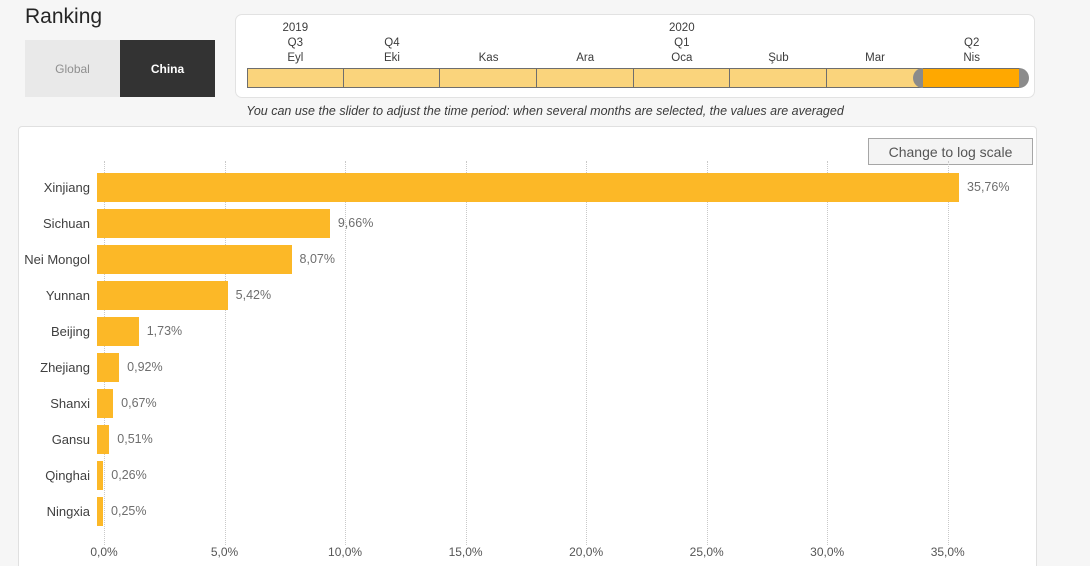  I want to click on value-label: 8,07%, so click(317, 259).